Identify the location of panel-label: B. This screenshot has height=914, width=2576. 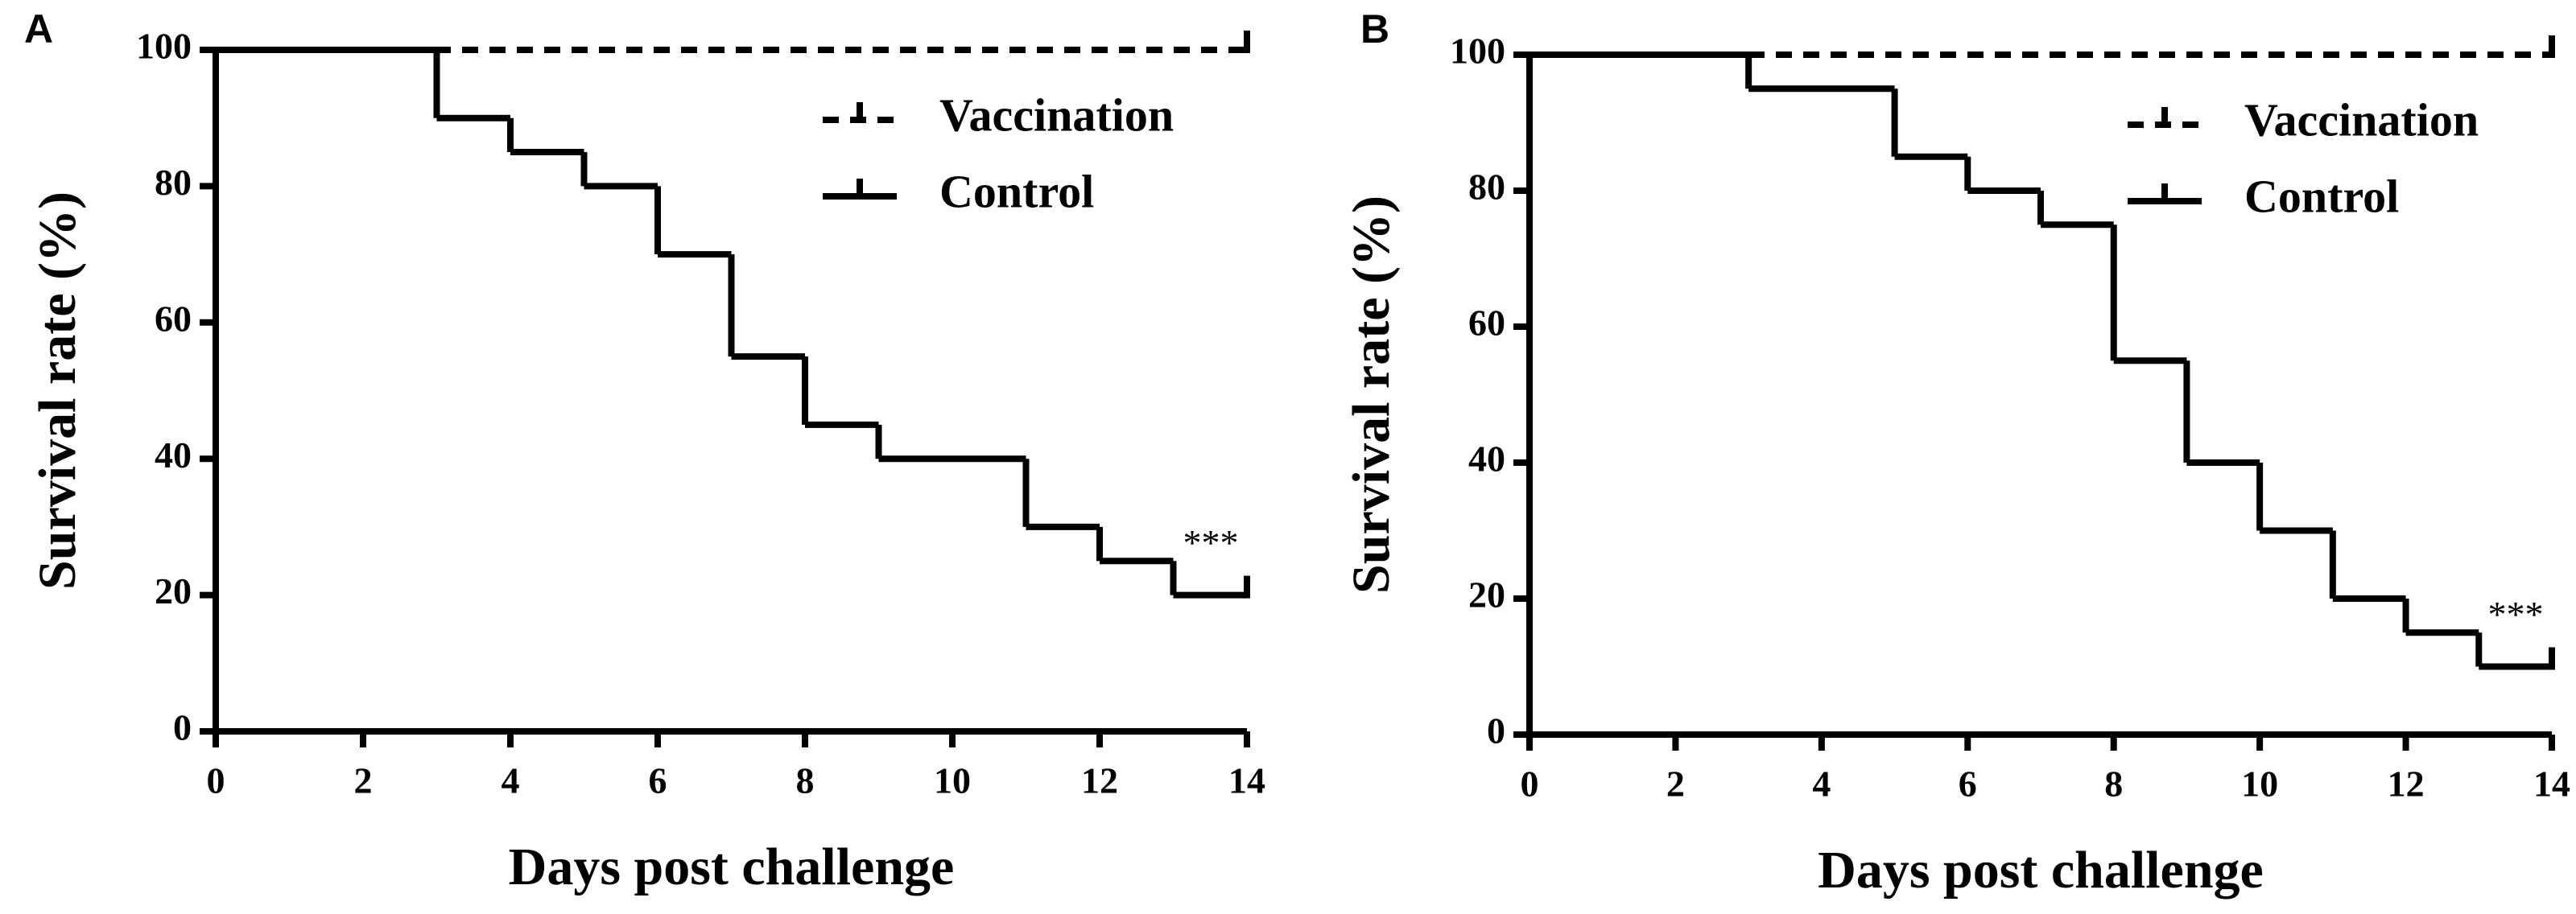
(1374, 28).